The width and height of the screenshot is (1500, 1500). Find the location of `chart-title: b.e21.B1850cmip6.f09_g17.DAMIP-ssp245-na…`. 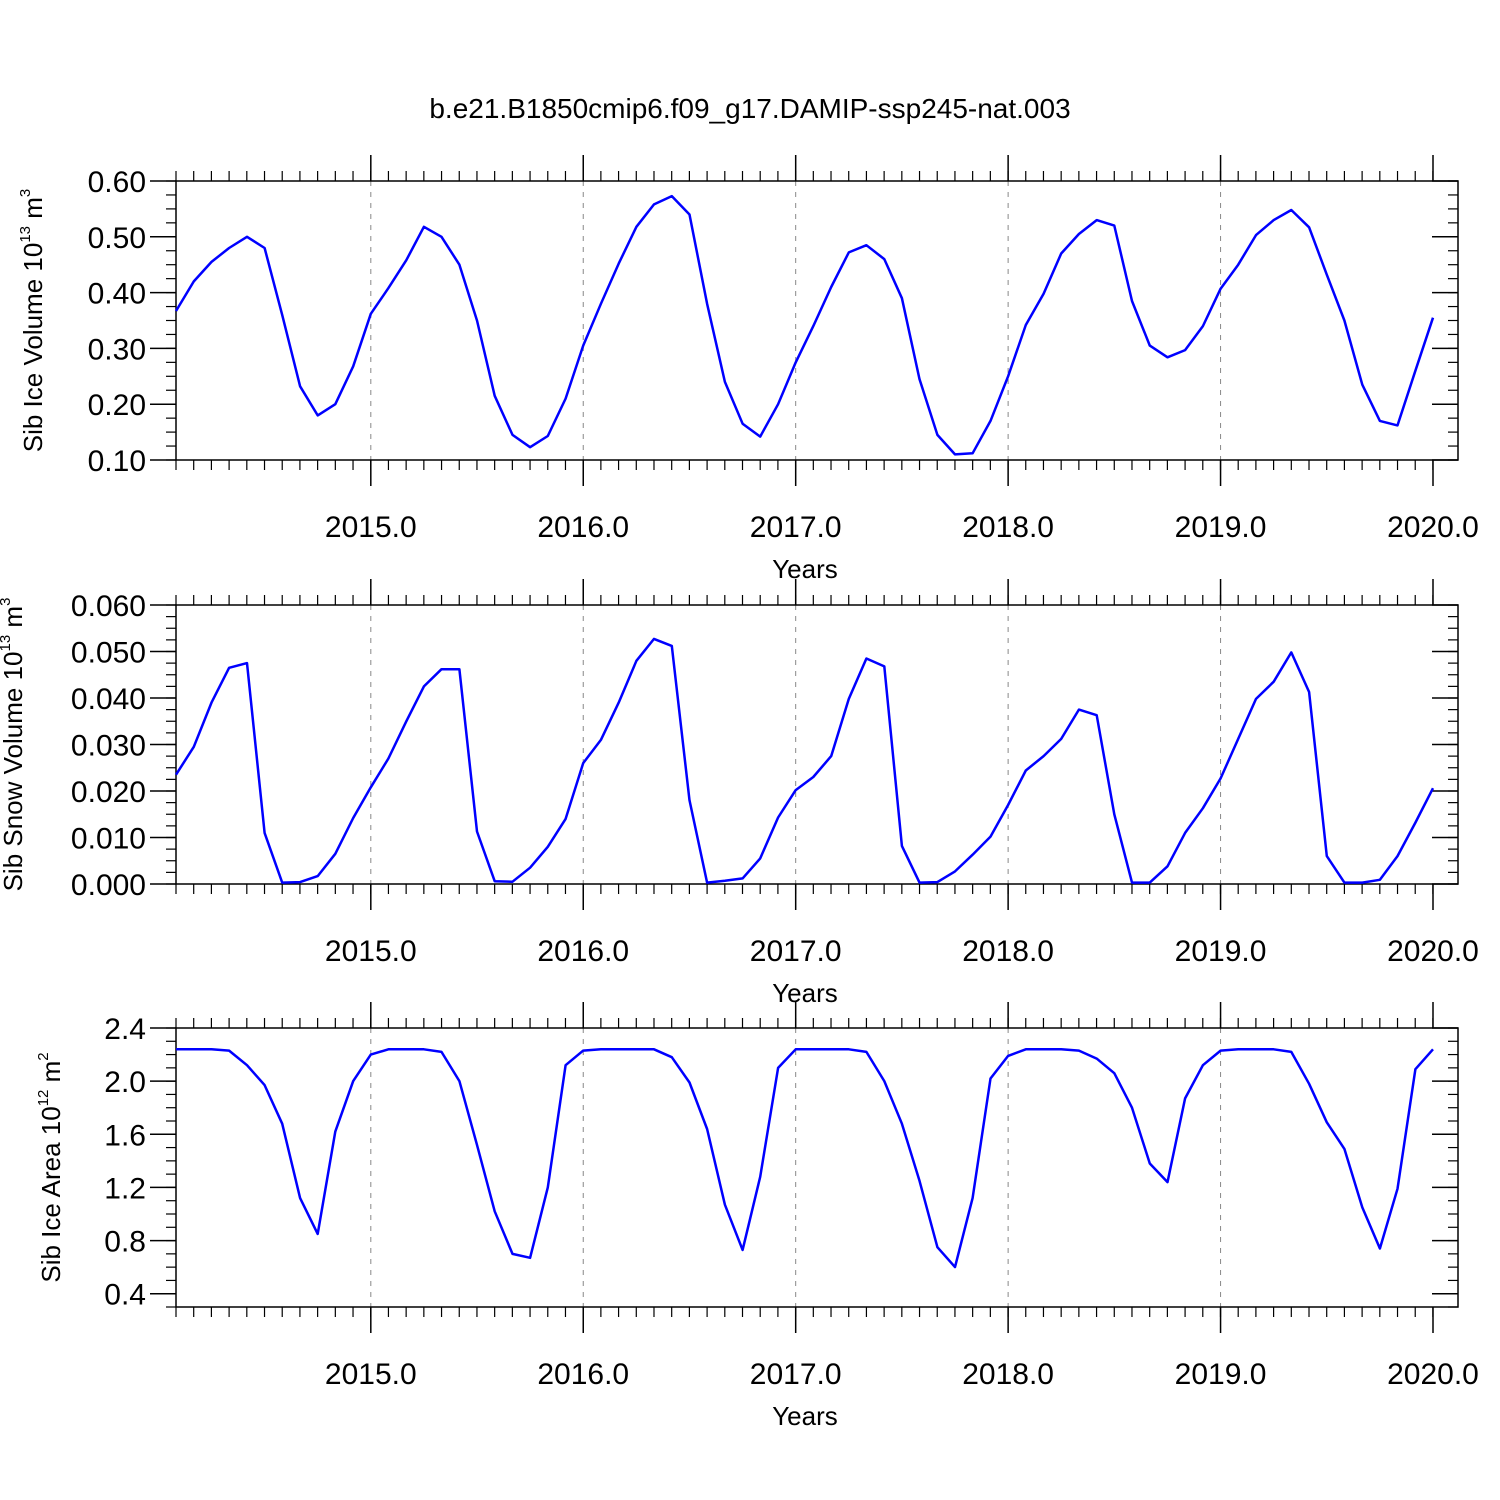

chart-title: b.e21.B1850cmip6.f09_g17.DAMIP-ssp245-na… is located at coordinates (749, 108).